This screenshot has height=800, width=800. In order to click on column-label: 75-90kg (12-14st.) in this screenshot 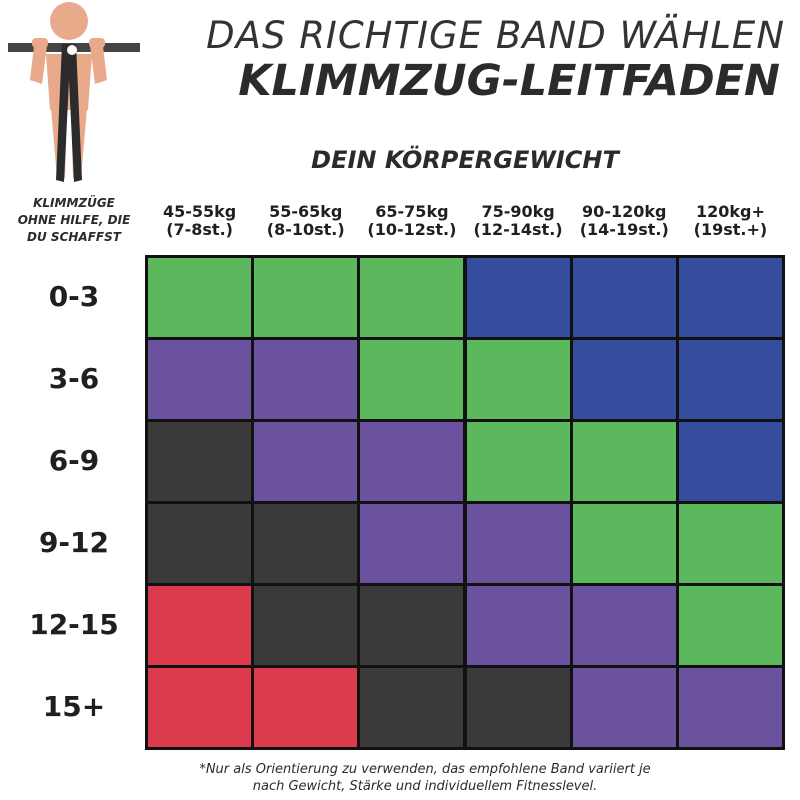, I will do `click(518, 221)`.